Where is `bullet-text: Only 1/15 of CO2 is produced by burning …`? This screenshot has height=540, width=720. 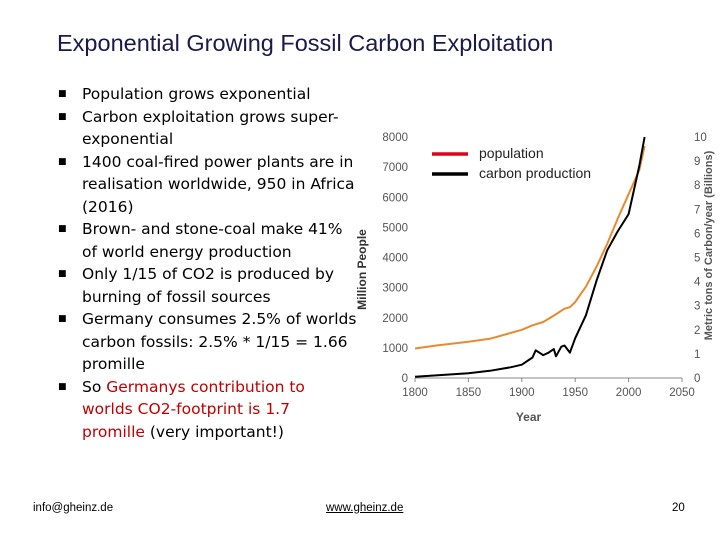 bullet-text: Only 1/15 of CO2 is produced by burning … is located at coordinates (208, 285).